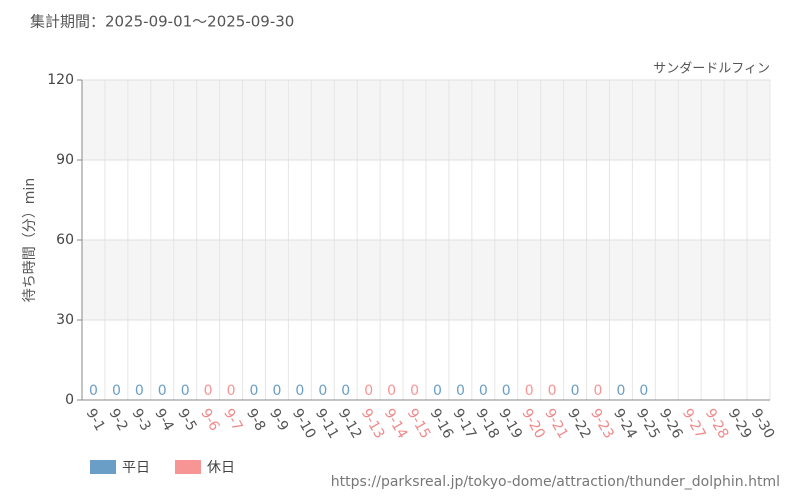 This screenshot has height=500, width=800. Describe the element at coordinates (442, 424) in the screenshot. I see `x-tick-label: 9-16` at that location.